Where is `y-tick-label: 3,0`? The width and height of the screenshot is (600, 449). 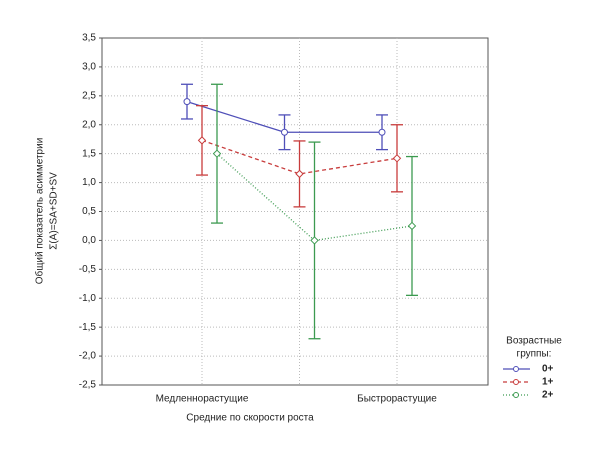 y-tick-label: 3,0 is located at coordinates (89, 67).